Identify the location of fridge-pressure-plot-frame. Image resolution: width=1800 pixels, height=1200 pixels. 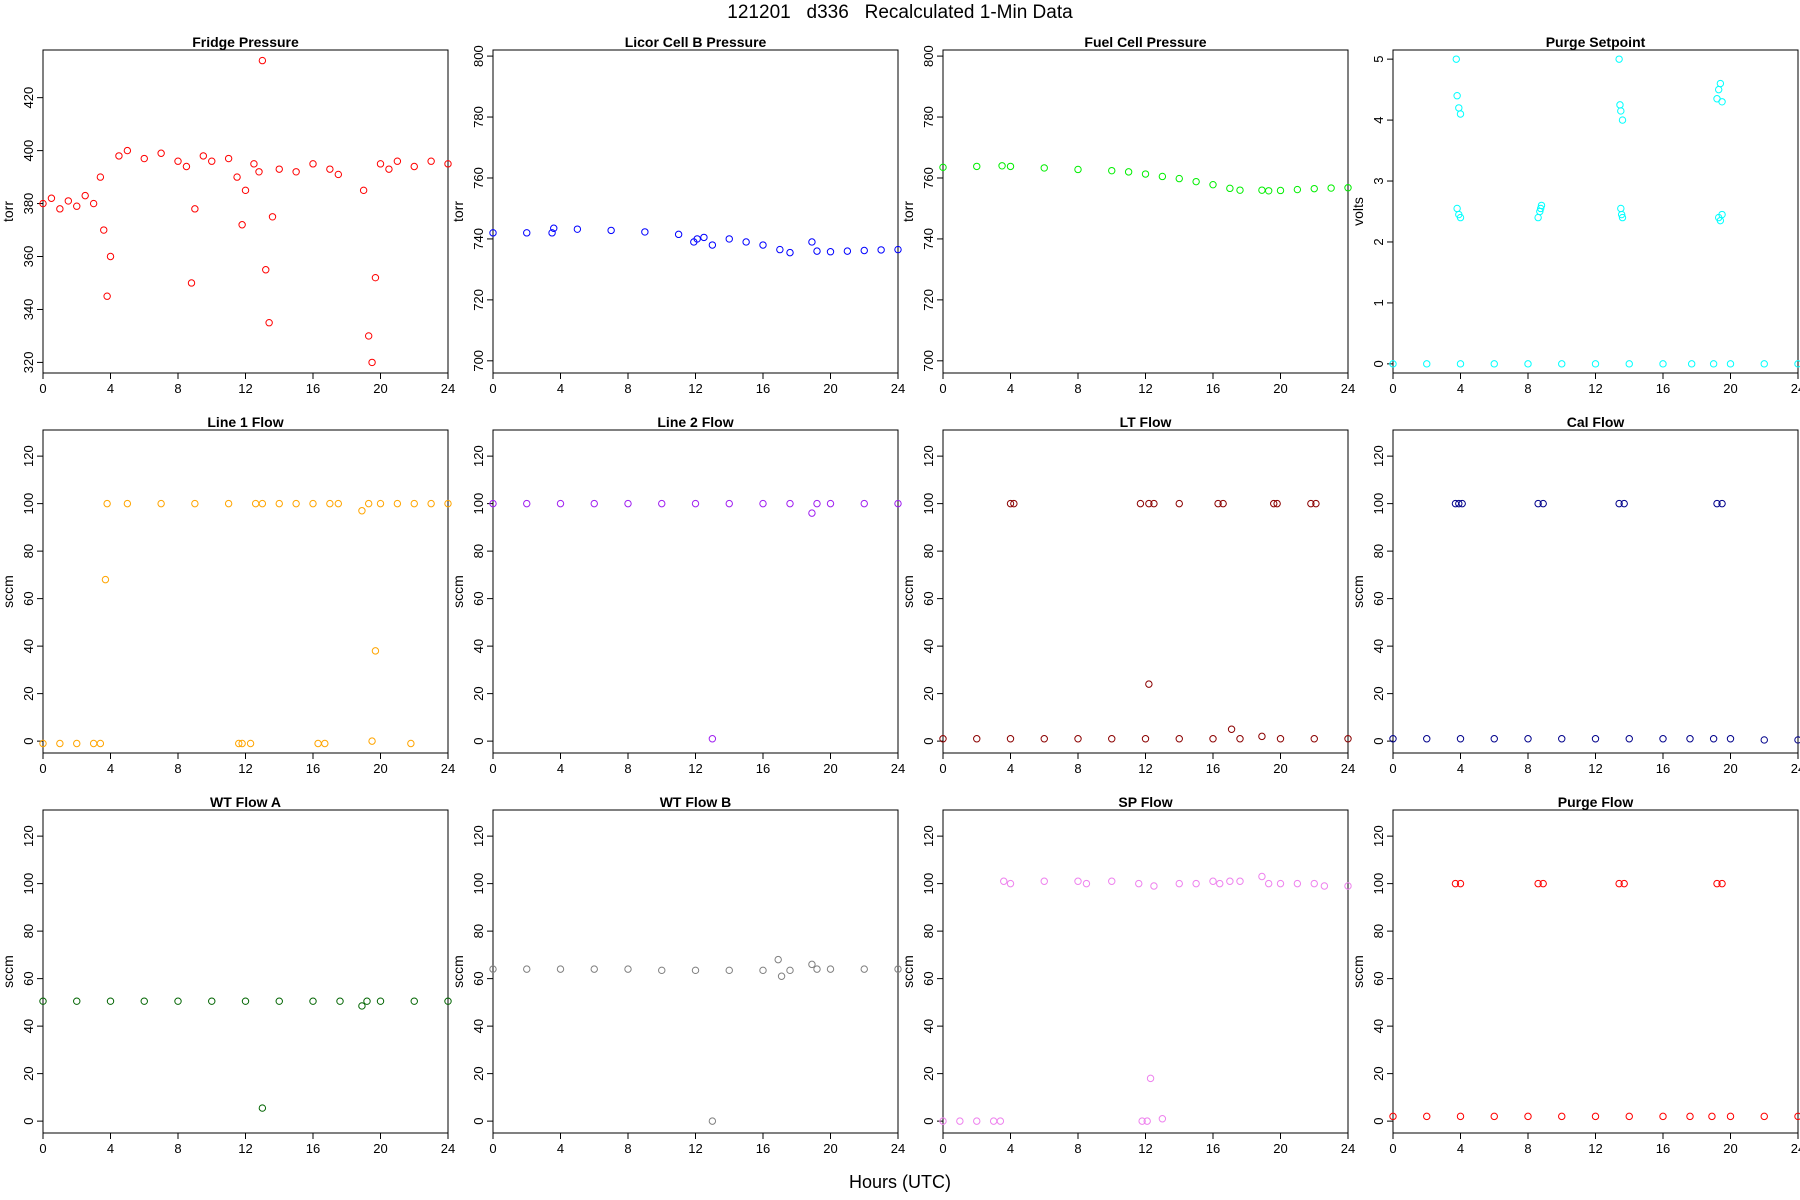
(245, 211).